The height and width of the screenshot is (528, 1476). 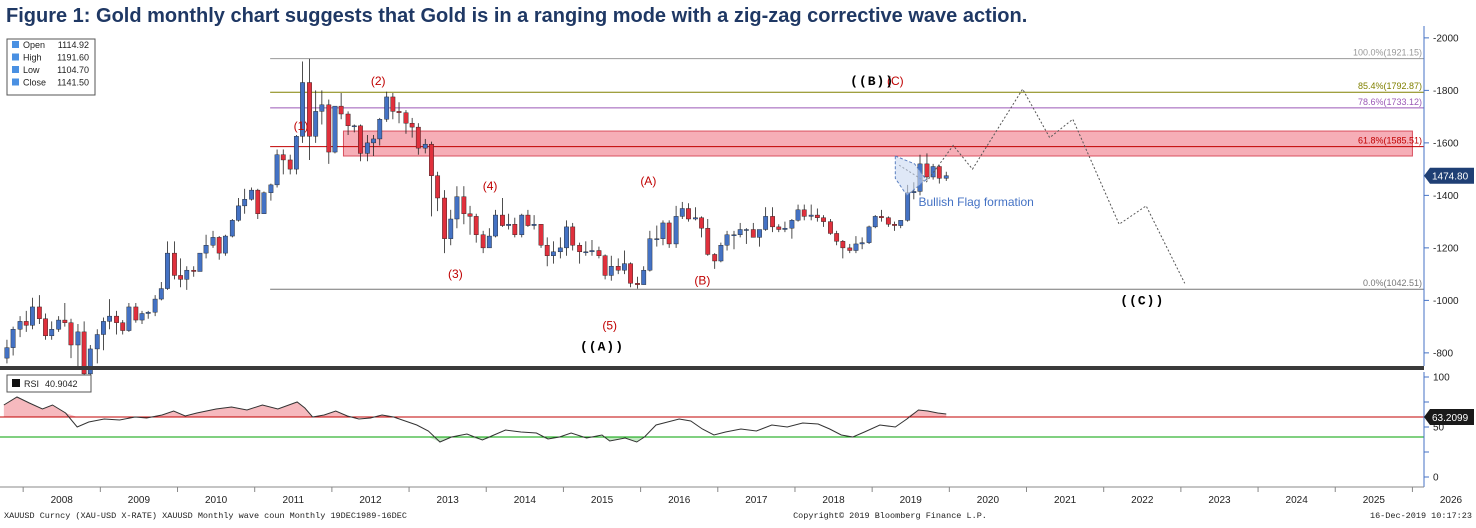 I want to click on legend-swatch, so click(x=15, y=57).